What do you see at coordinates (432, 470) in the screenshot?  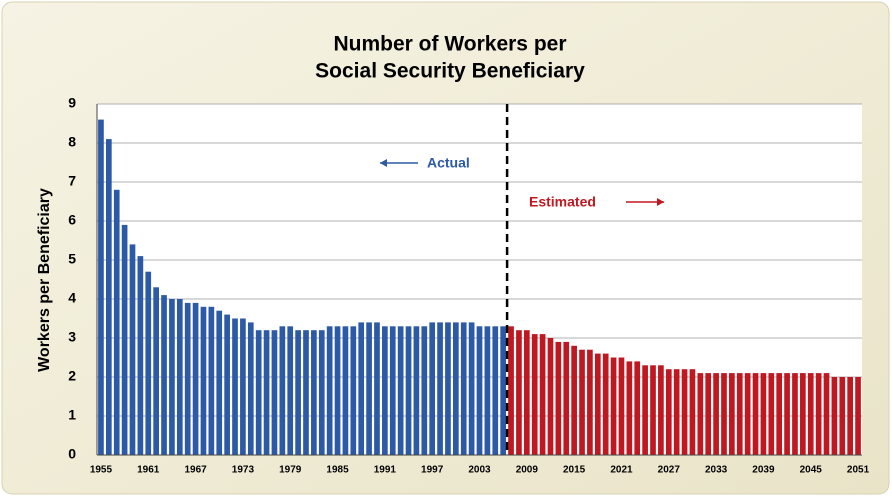 I see `x-tick-label: 1997` at bounding box center [432, 470].